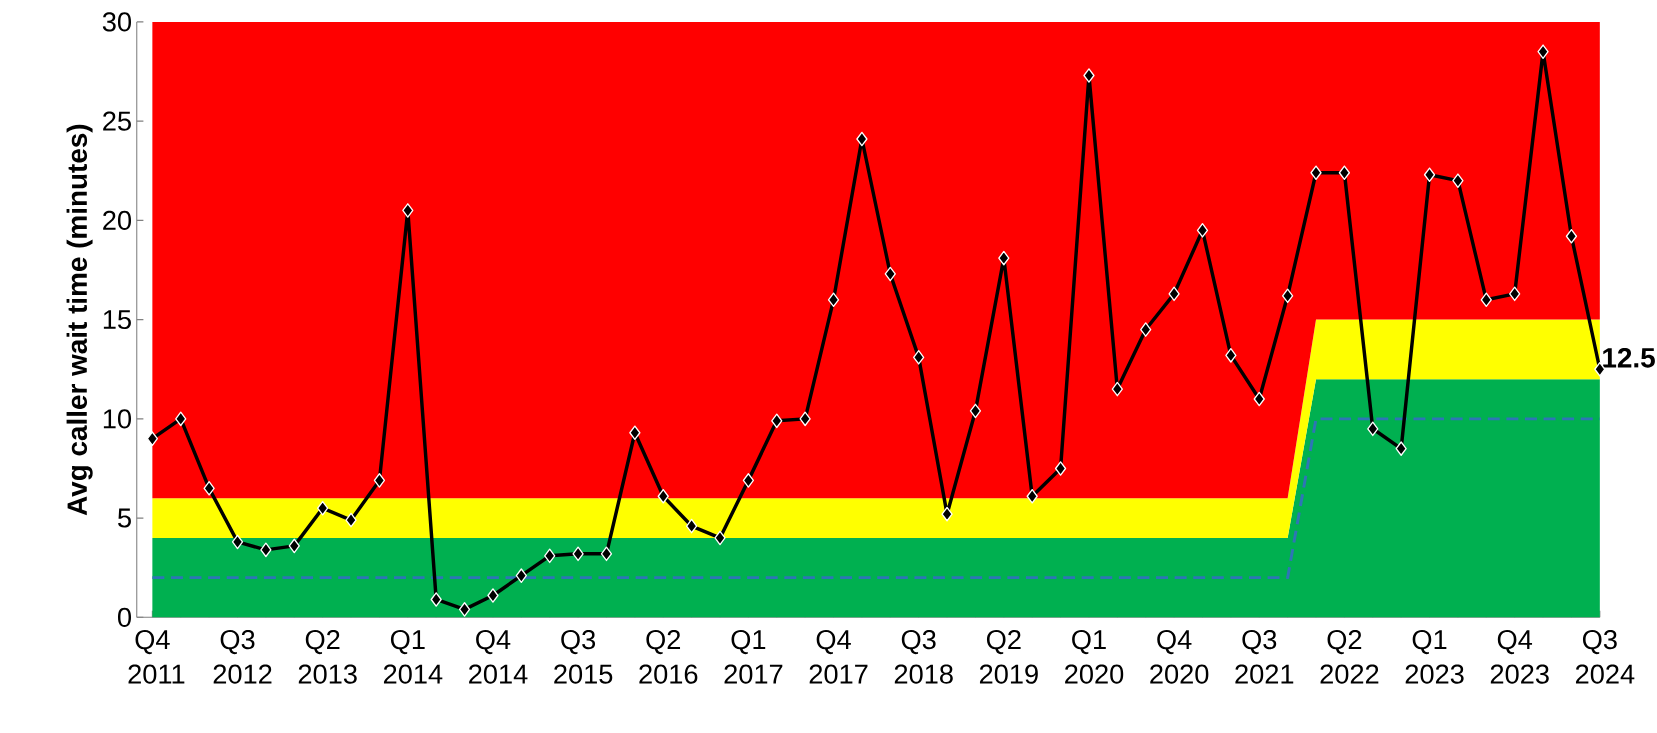  Describe the element at coordinates (117, 320) in the screenshot. I see `y-tick-label: 15` at that location.